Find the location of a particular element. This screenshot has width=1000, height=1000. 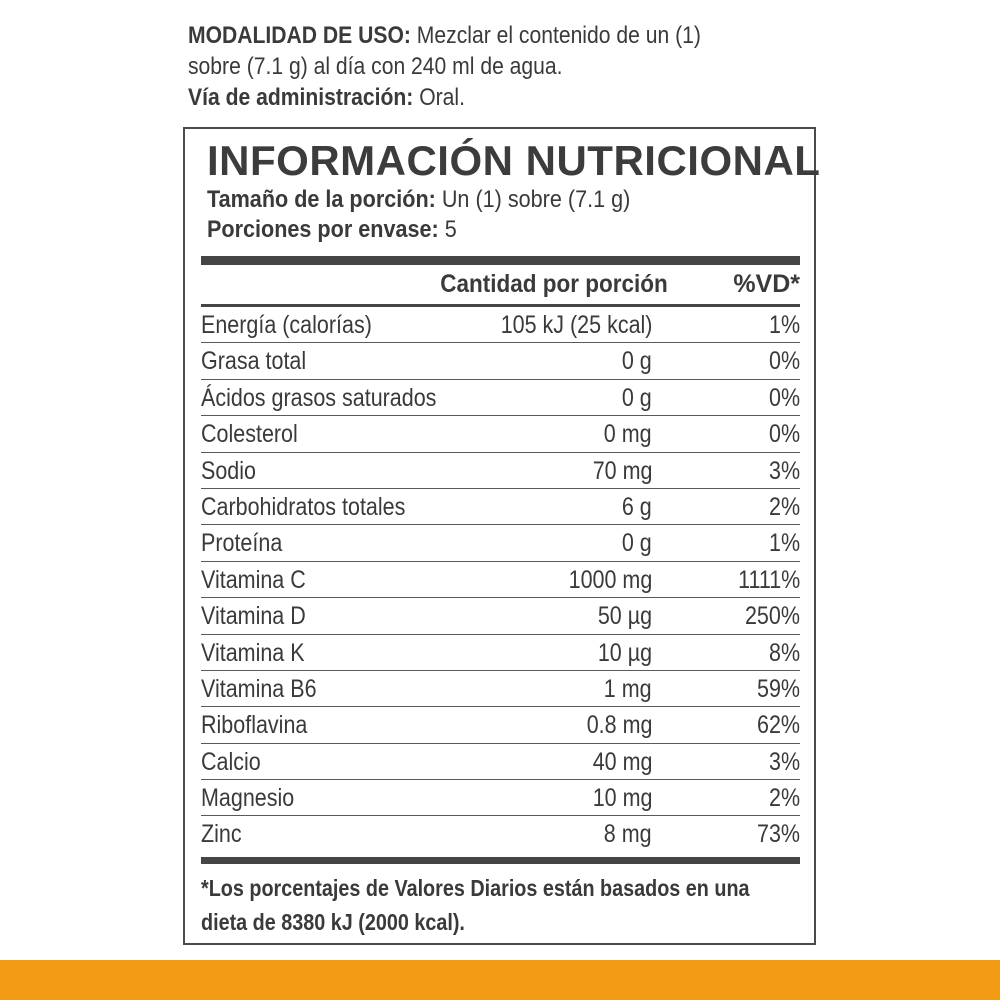

table-row: Proteína 0 g 1% is located at coordinates (500, 543).